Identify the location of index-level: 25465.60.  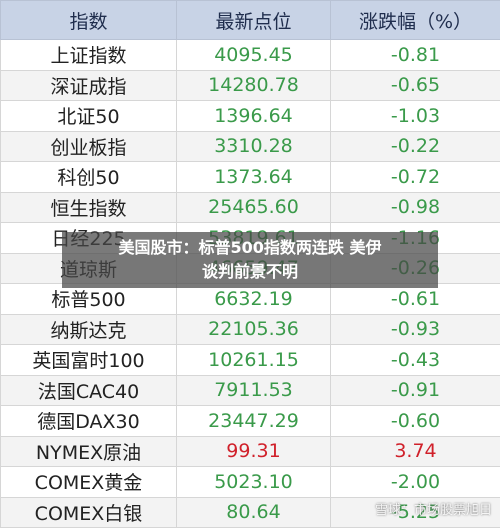
(254, 207).